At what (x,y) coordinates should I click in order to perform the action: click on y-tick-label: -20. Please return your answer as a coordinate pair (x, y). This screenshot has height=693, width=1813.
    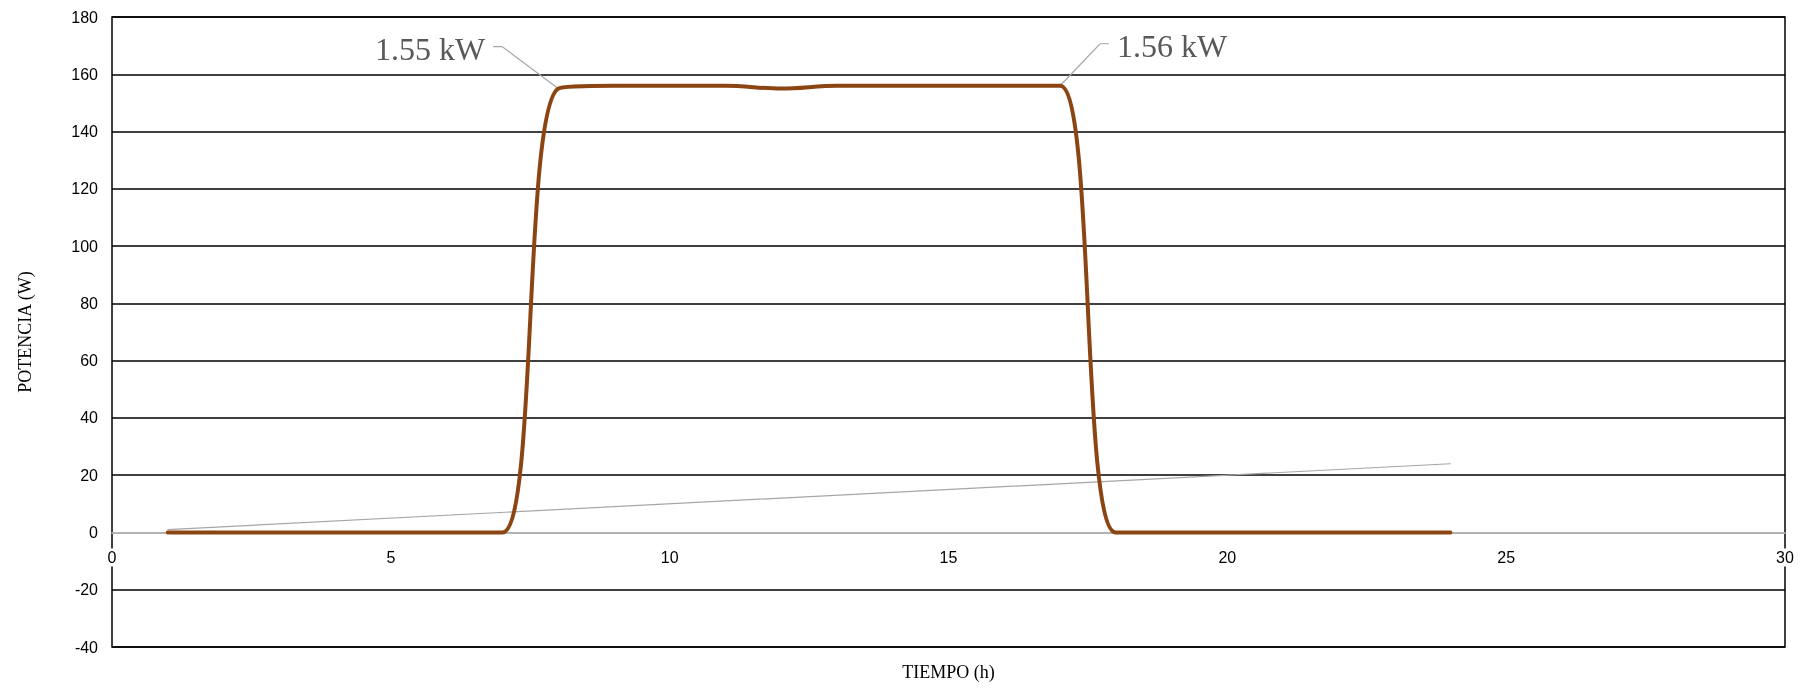
    Looking at the image, I should click on (86, 590).